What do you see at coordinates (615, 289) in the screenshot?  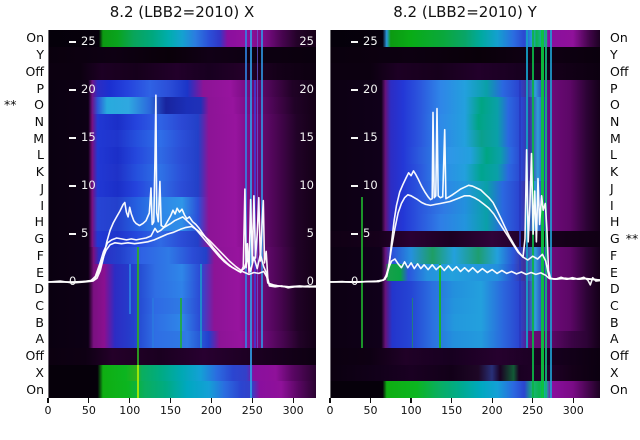 I see `row-label-right: D` at bounding box center [615, 289].